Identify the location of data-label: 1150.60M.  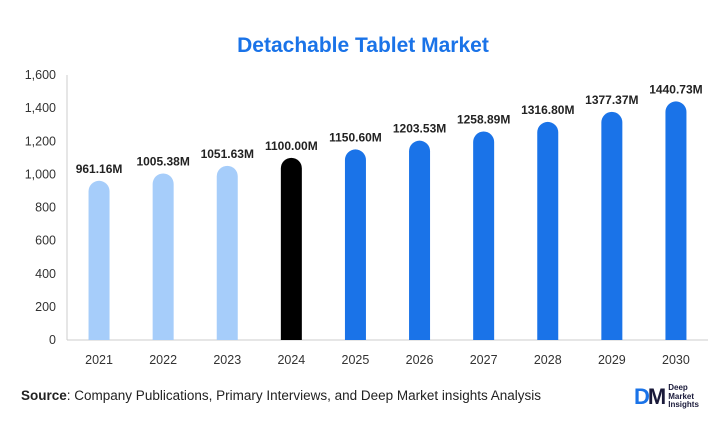
(355, 137).